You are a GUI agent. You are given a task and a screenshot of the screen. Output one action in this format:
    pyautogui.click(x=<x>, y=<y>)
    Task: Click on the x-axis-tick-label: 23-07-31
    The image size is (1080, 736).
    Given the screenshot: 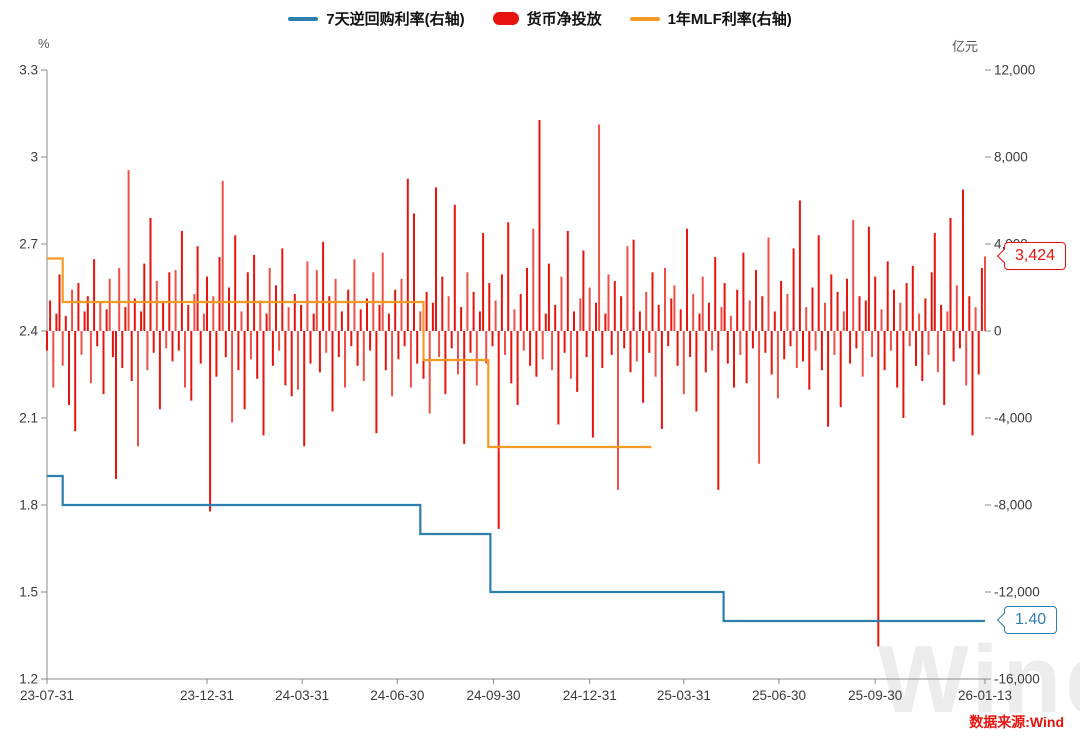 What is the action you would take?
    pyautogui.click(x=47, y=695)
    